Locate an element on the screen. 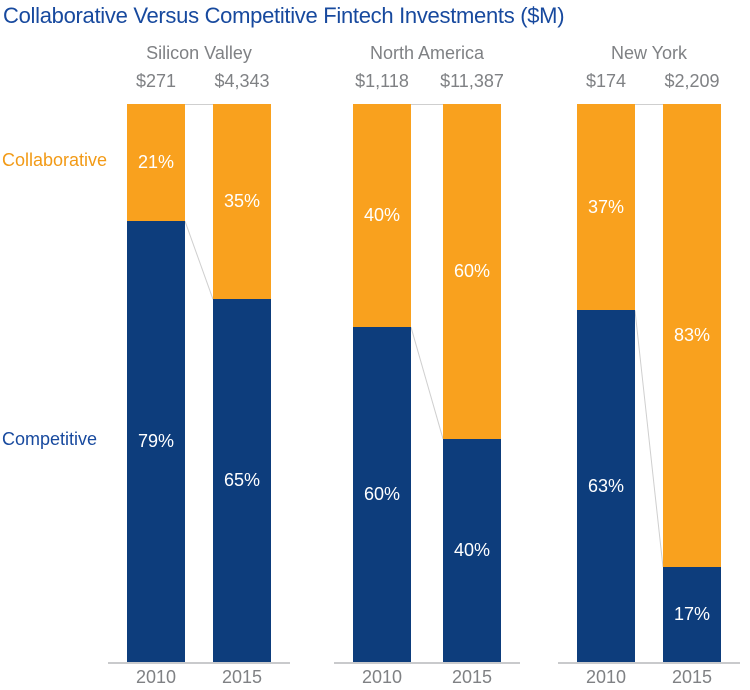 The width and height of the screenshot is (750, 690). collaborative-segment: 37% is located at coordinates (606, 207).